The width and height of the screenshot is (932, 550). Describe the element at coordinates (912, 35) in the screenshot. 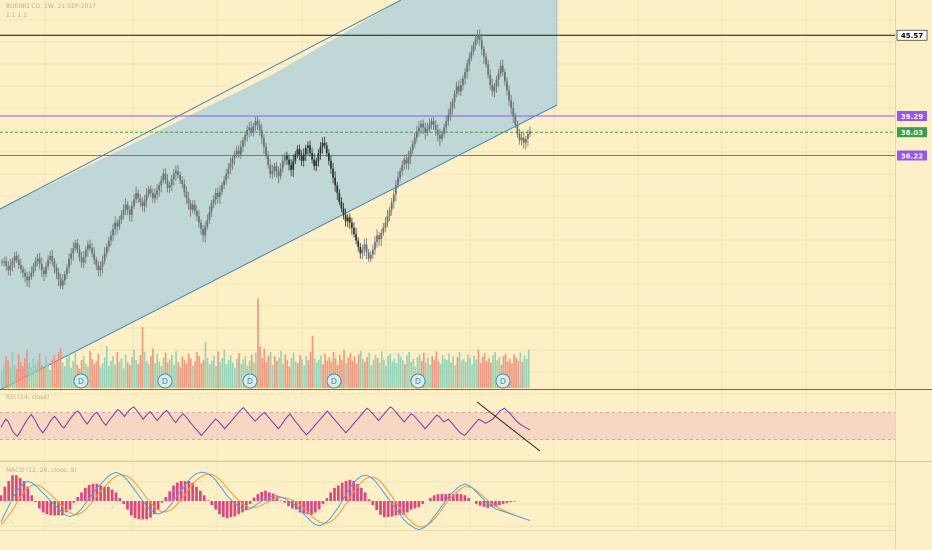

I see `price-level-tag` at that location.